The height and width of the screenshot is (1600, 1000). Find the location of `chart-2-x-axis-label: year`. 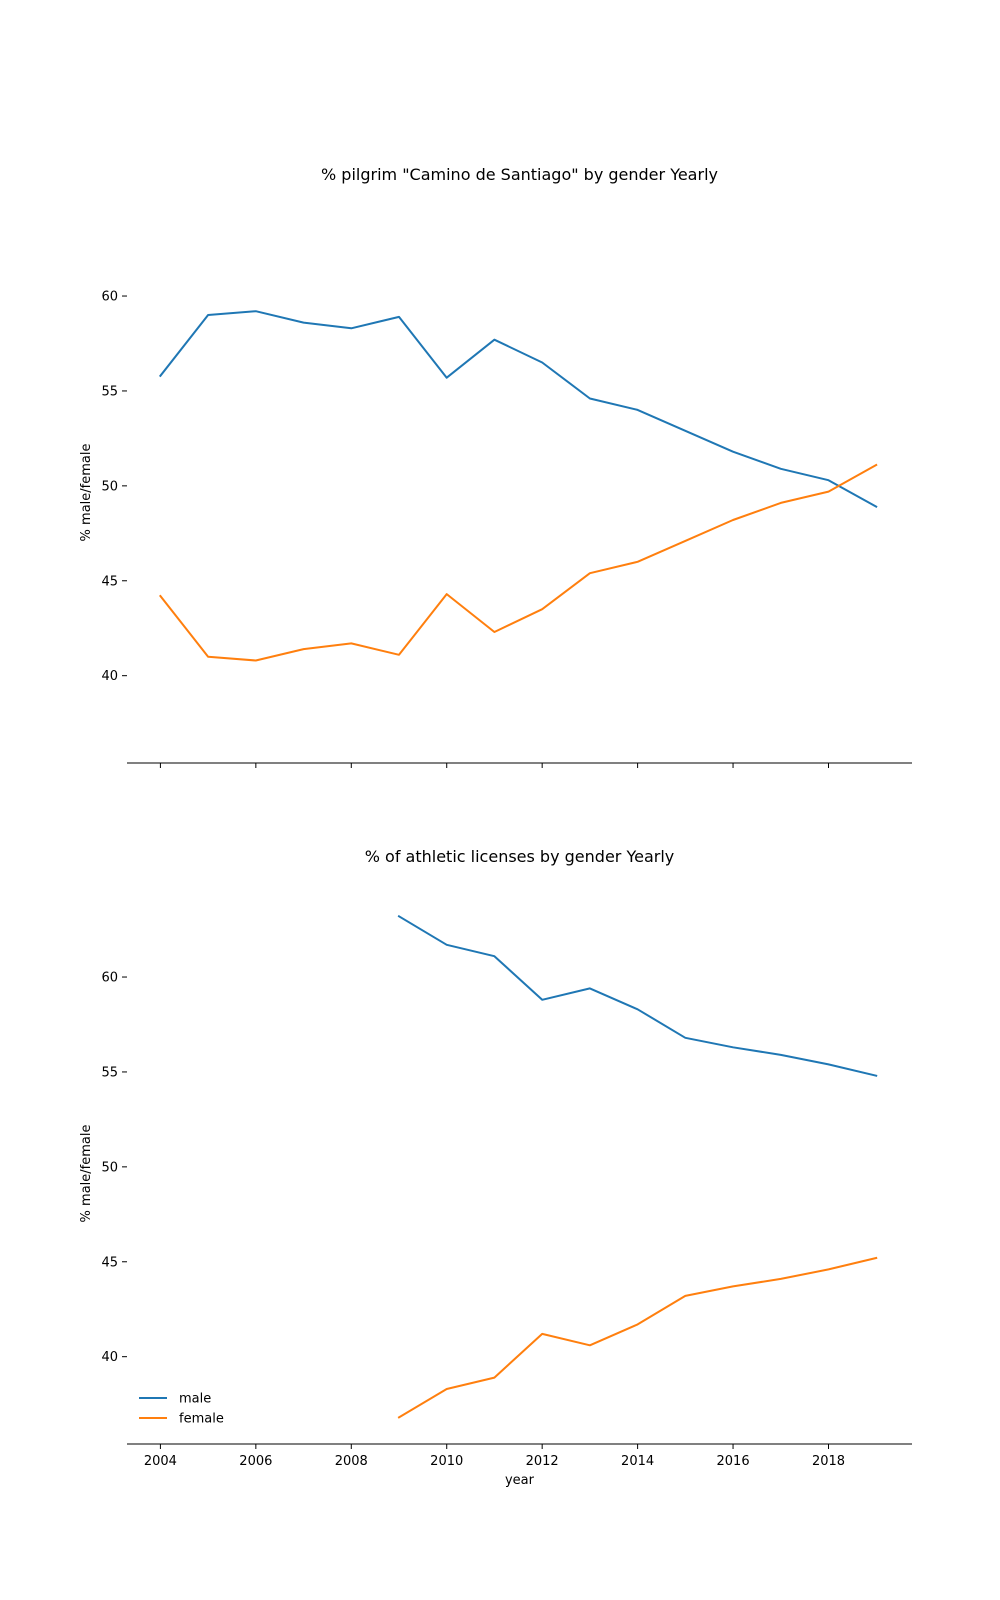

chart-2-x-axis-label: year is located at coordinates (520, 1480).